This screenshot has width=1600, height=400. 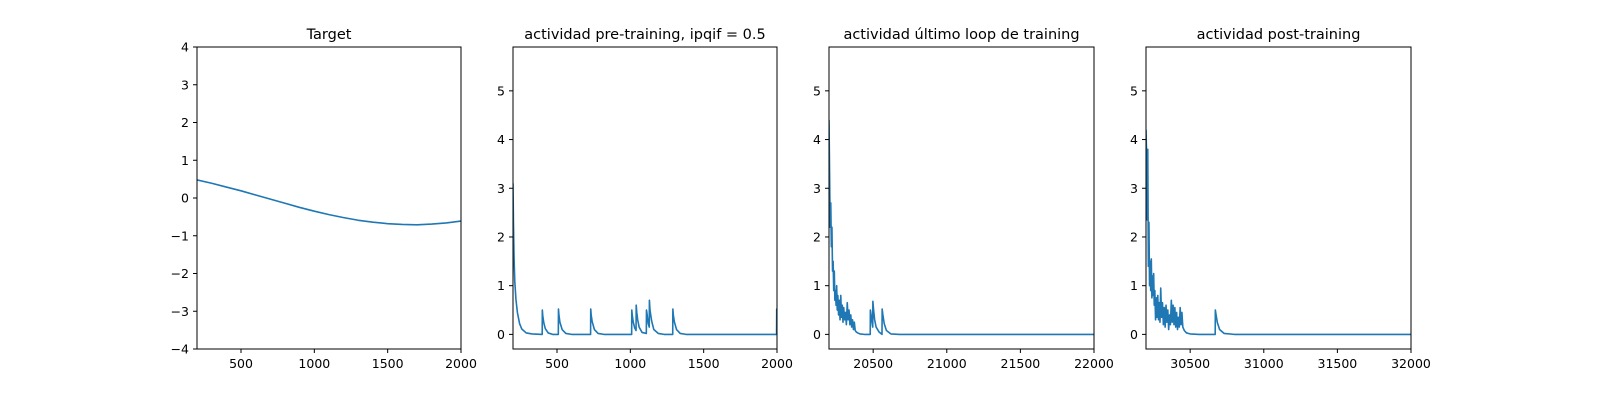 I want to click on subplot-title: actividad pre-training, ipqif = 0.5, so click(x=644, y=35).